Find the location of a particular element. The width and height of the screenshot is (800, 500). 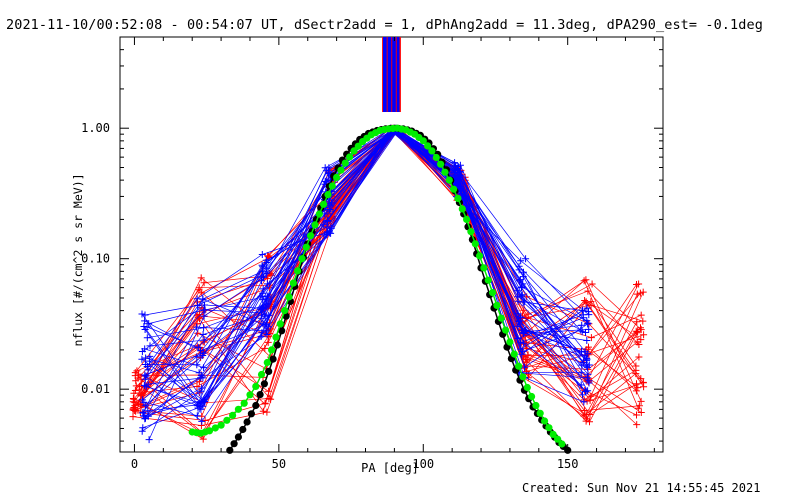

y-tick-label: 1.00 is located at coordinates (95, 128).